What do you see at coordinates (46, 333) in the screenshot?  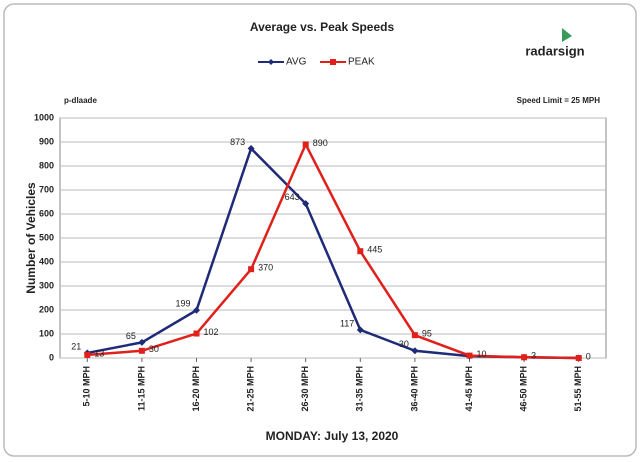 I see `y-tick-label: 100` at bounding box center [46, 333].